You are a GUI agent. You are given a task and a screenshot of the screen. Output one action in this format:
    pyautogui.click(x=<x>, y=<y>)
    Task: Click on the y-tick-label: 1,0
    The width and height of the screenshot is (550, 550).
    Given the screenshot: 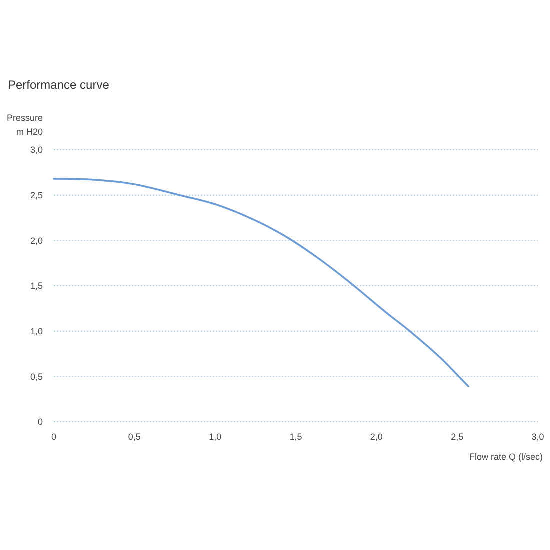 What is the action you would take?
    pyautogui.click(x=36, y=331)
    